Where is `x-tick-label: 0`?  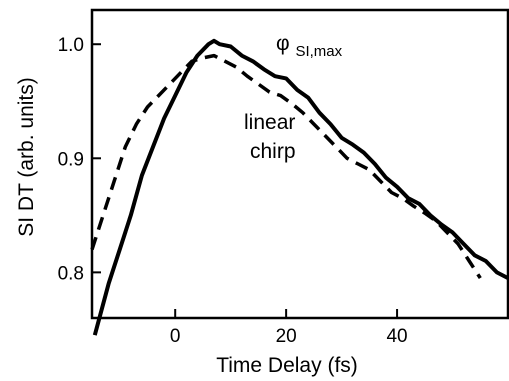 x-tick-label: 0 is located at coordinates (175, 336).